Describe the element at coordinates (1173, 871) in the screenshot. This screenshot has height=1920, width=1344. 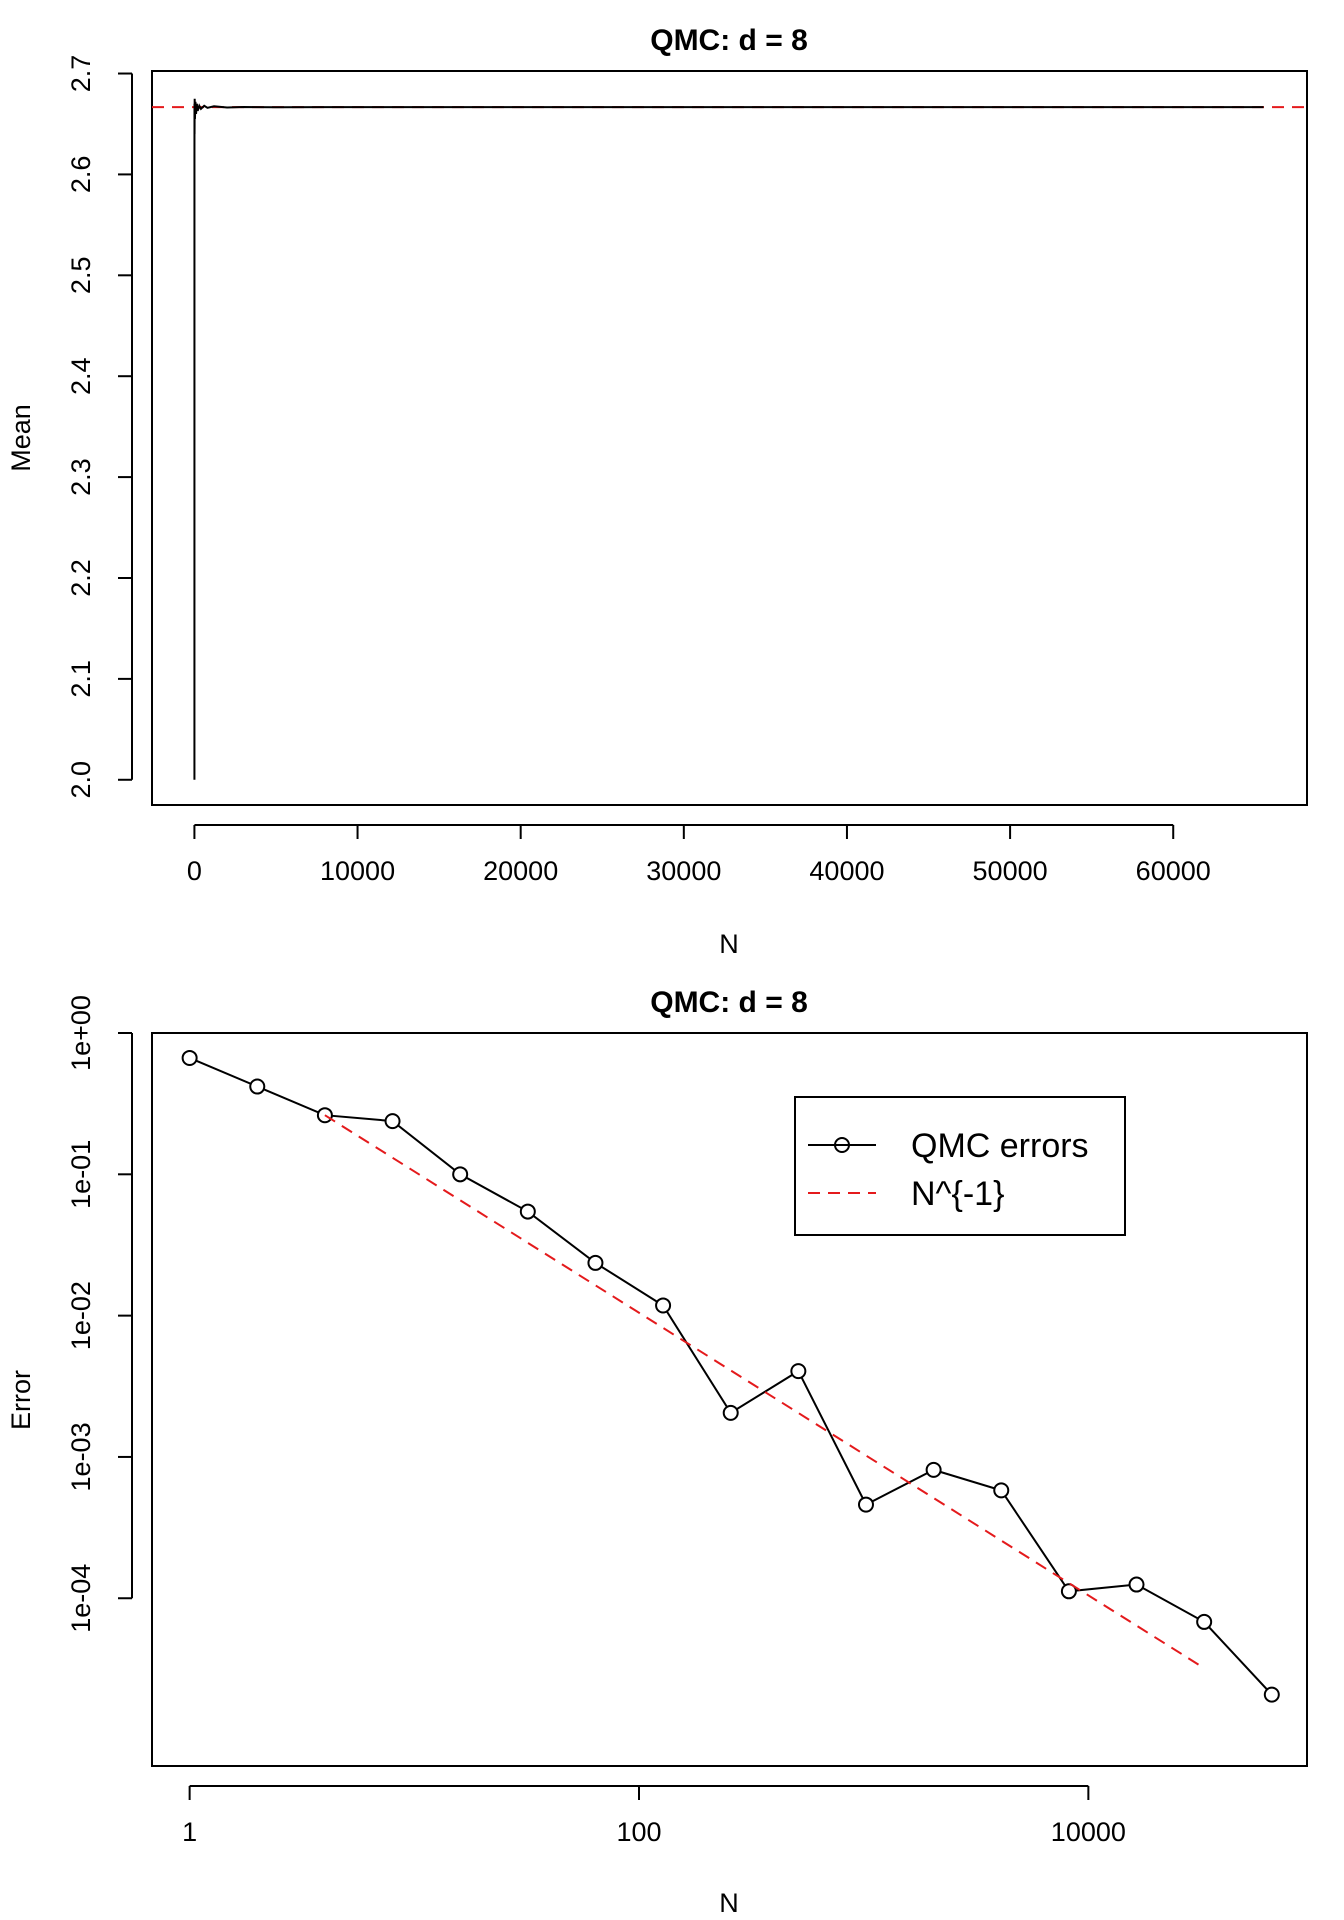
I see `x-tick-label: 60000` at that location.